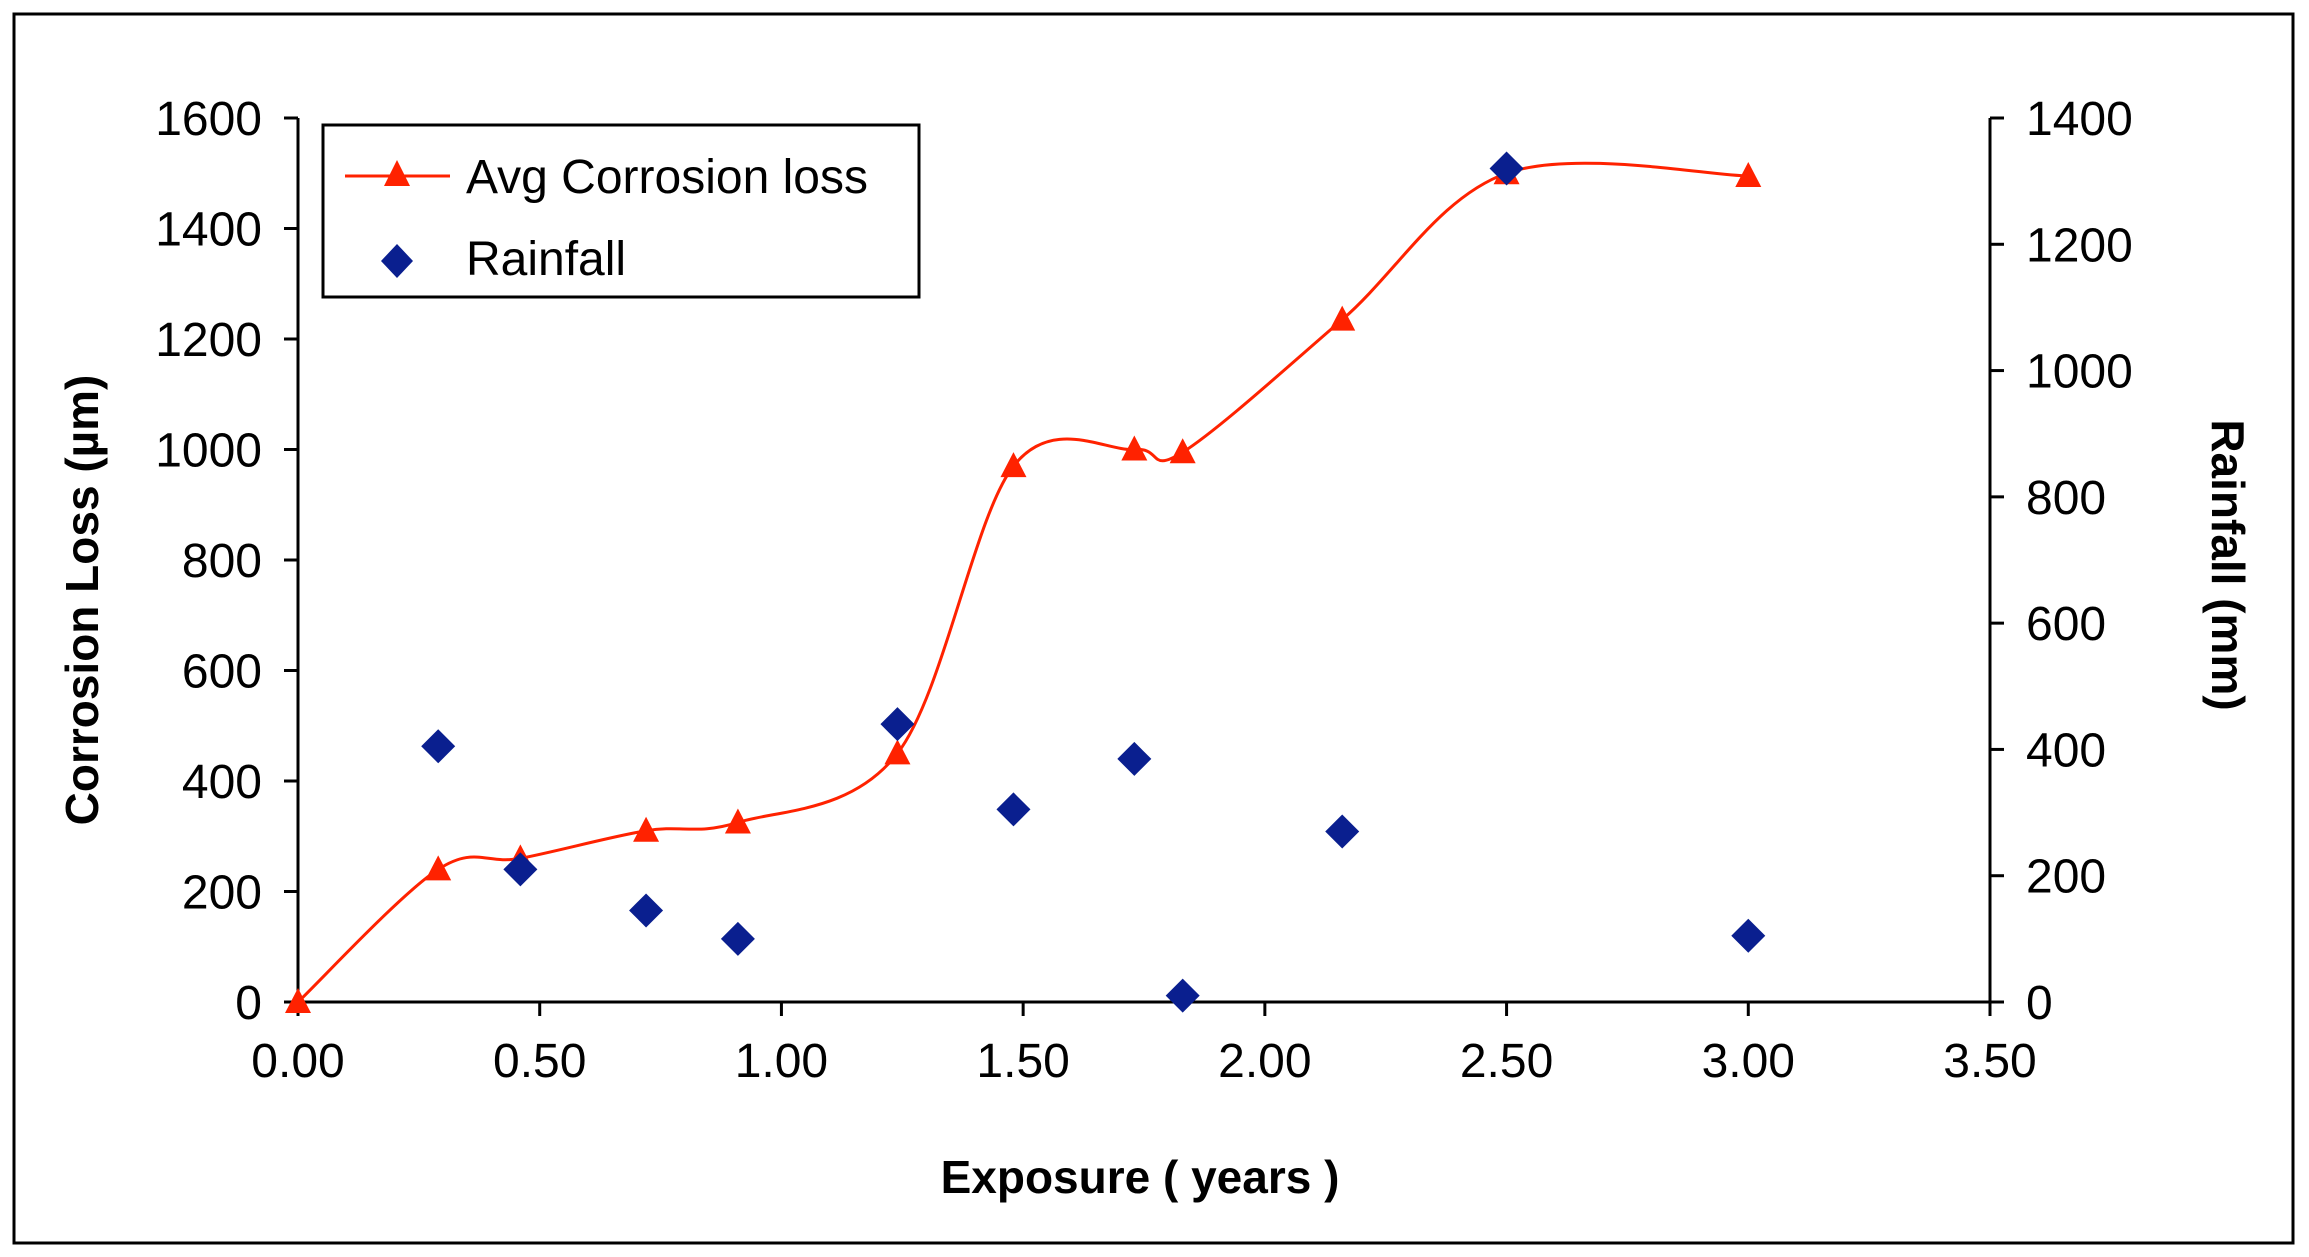 The height and width of the screenshot is (1257, 2309). What do you see at coordinates (2039, 1003) in the screenshot?
I see `y2-tick-label: 0` at bounding box center [2039, 1003].